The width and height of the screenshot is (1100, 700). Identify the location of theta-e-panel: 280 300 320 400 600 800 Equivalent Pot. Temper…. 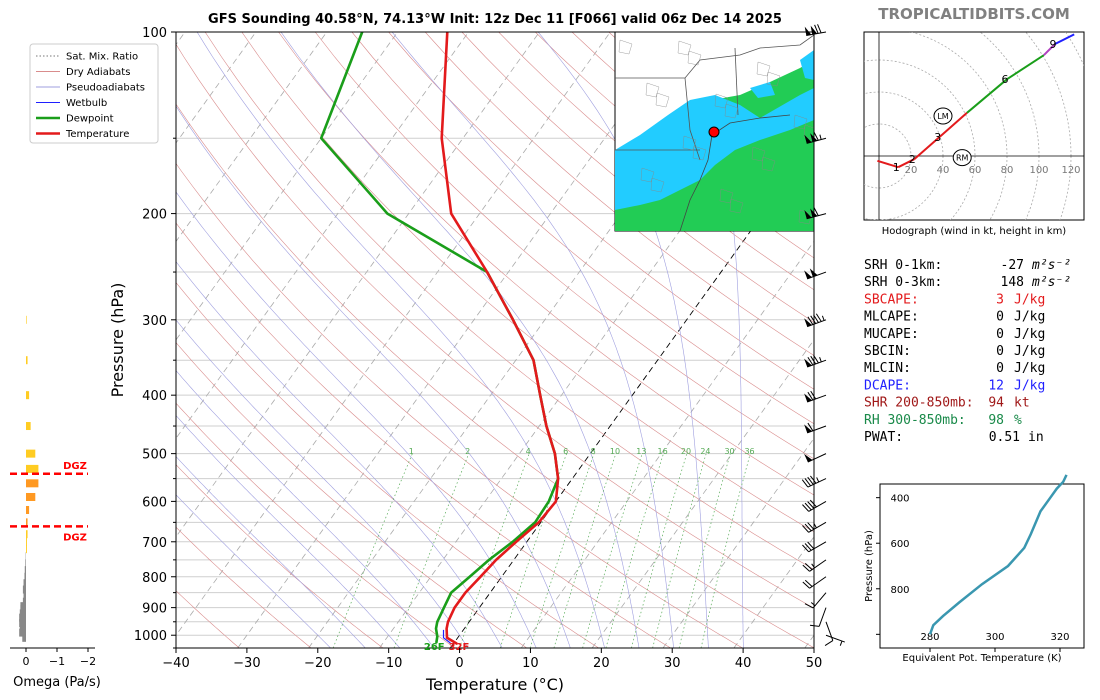
(974, 569).